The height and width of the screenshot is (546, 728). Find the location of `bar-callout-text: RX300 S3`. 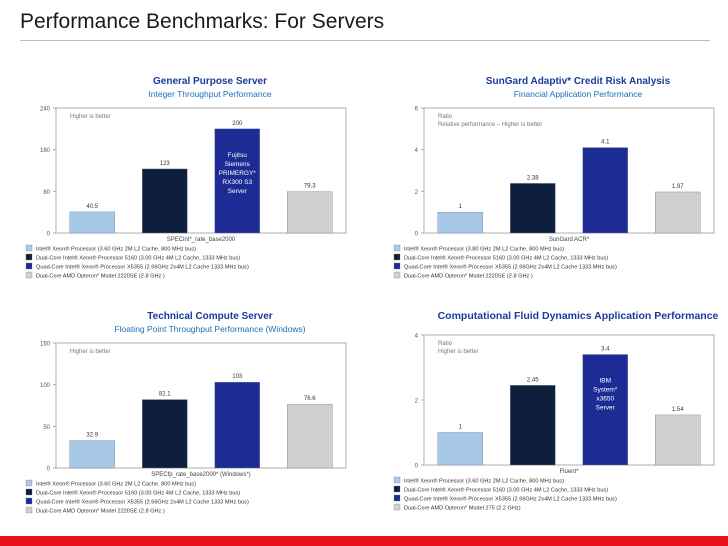

bar-callout-text: RX300 S3 is located at coordinates (237, 182).